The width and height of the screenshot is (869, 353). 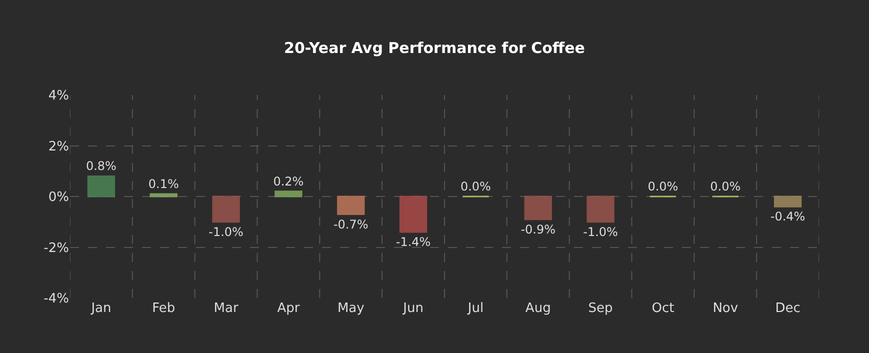 What do you see at coordinates (163, 183) in the screenshot?
I see `data-label: 0.1%` at bounding box center [163, 183].